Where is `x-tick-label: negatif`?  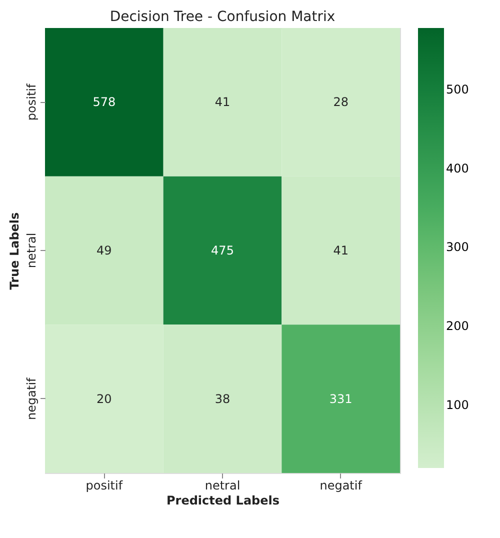 x-tick-label: negatif is located at coordinates (341, 485).